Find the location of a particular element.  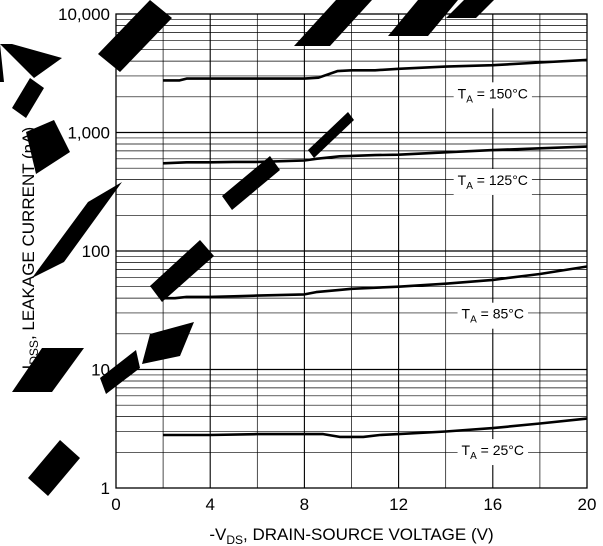

x-tick-label: 8 is located at coordinates (304, 504).